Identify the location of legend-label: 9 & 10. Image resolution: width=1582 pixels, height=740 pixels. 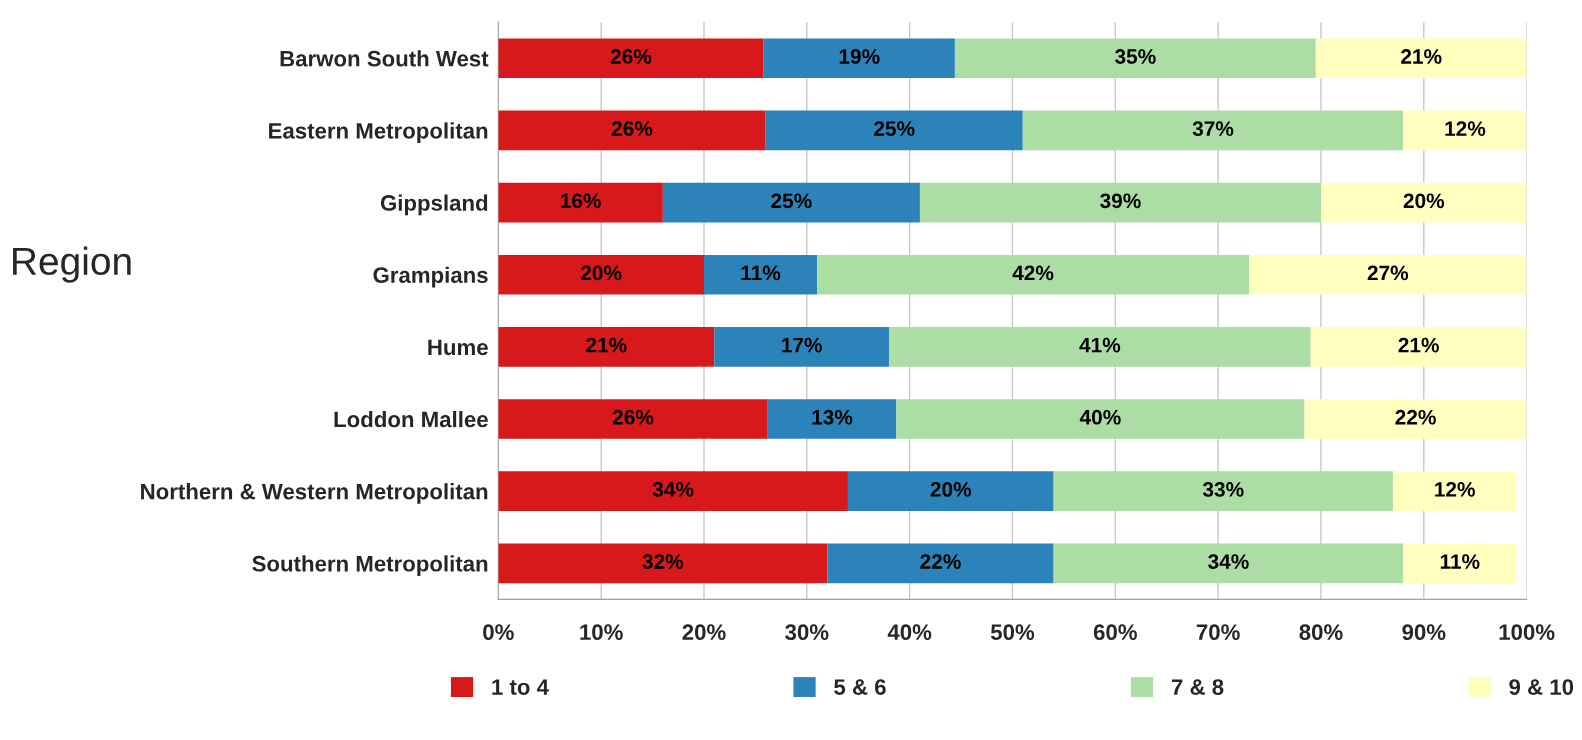
(1541, 687).